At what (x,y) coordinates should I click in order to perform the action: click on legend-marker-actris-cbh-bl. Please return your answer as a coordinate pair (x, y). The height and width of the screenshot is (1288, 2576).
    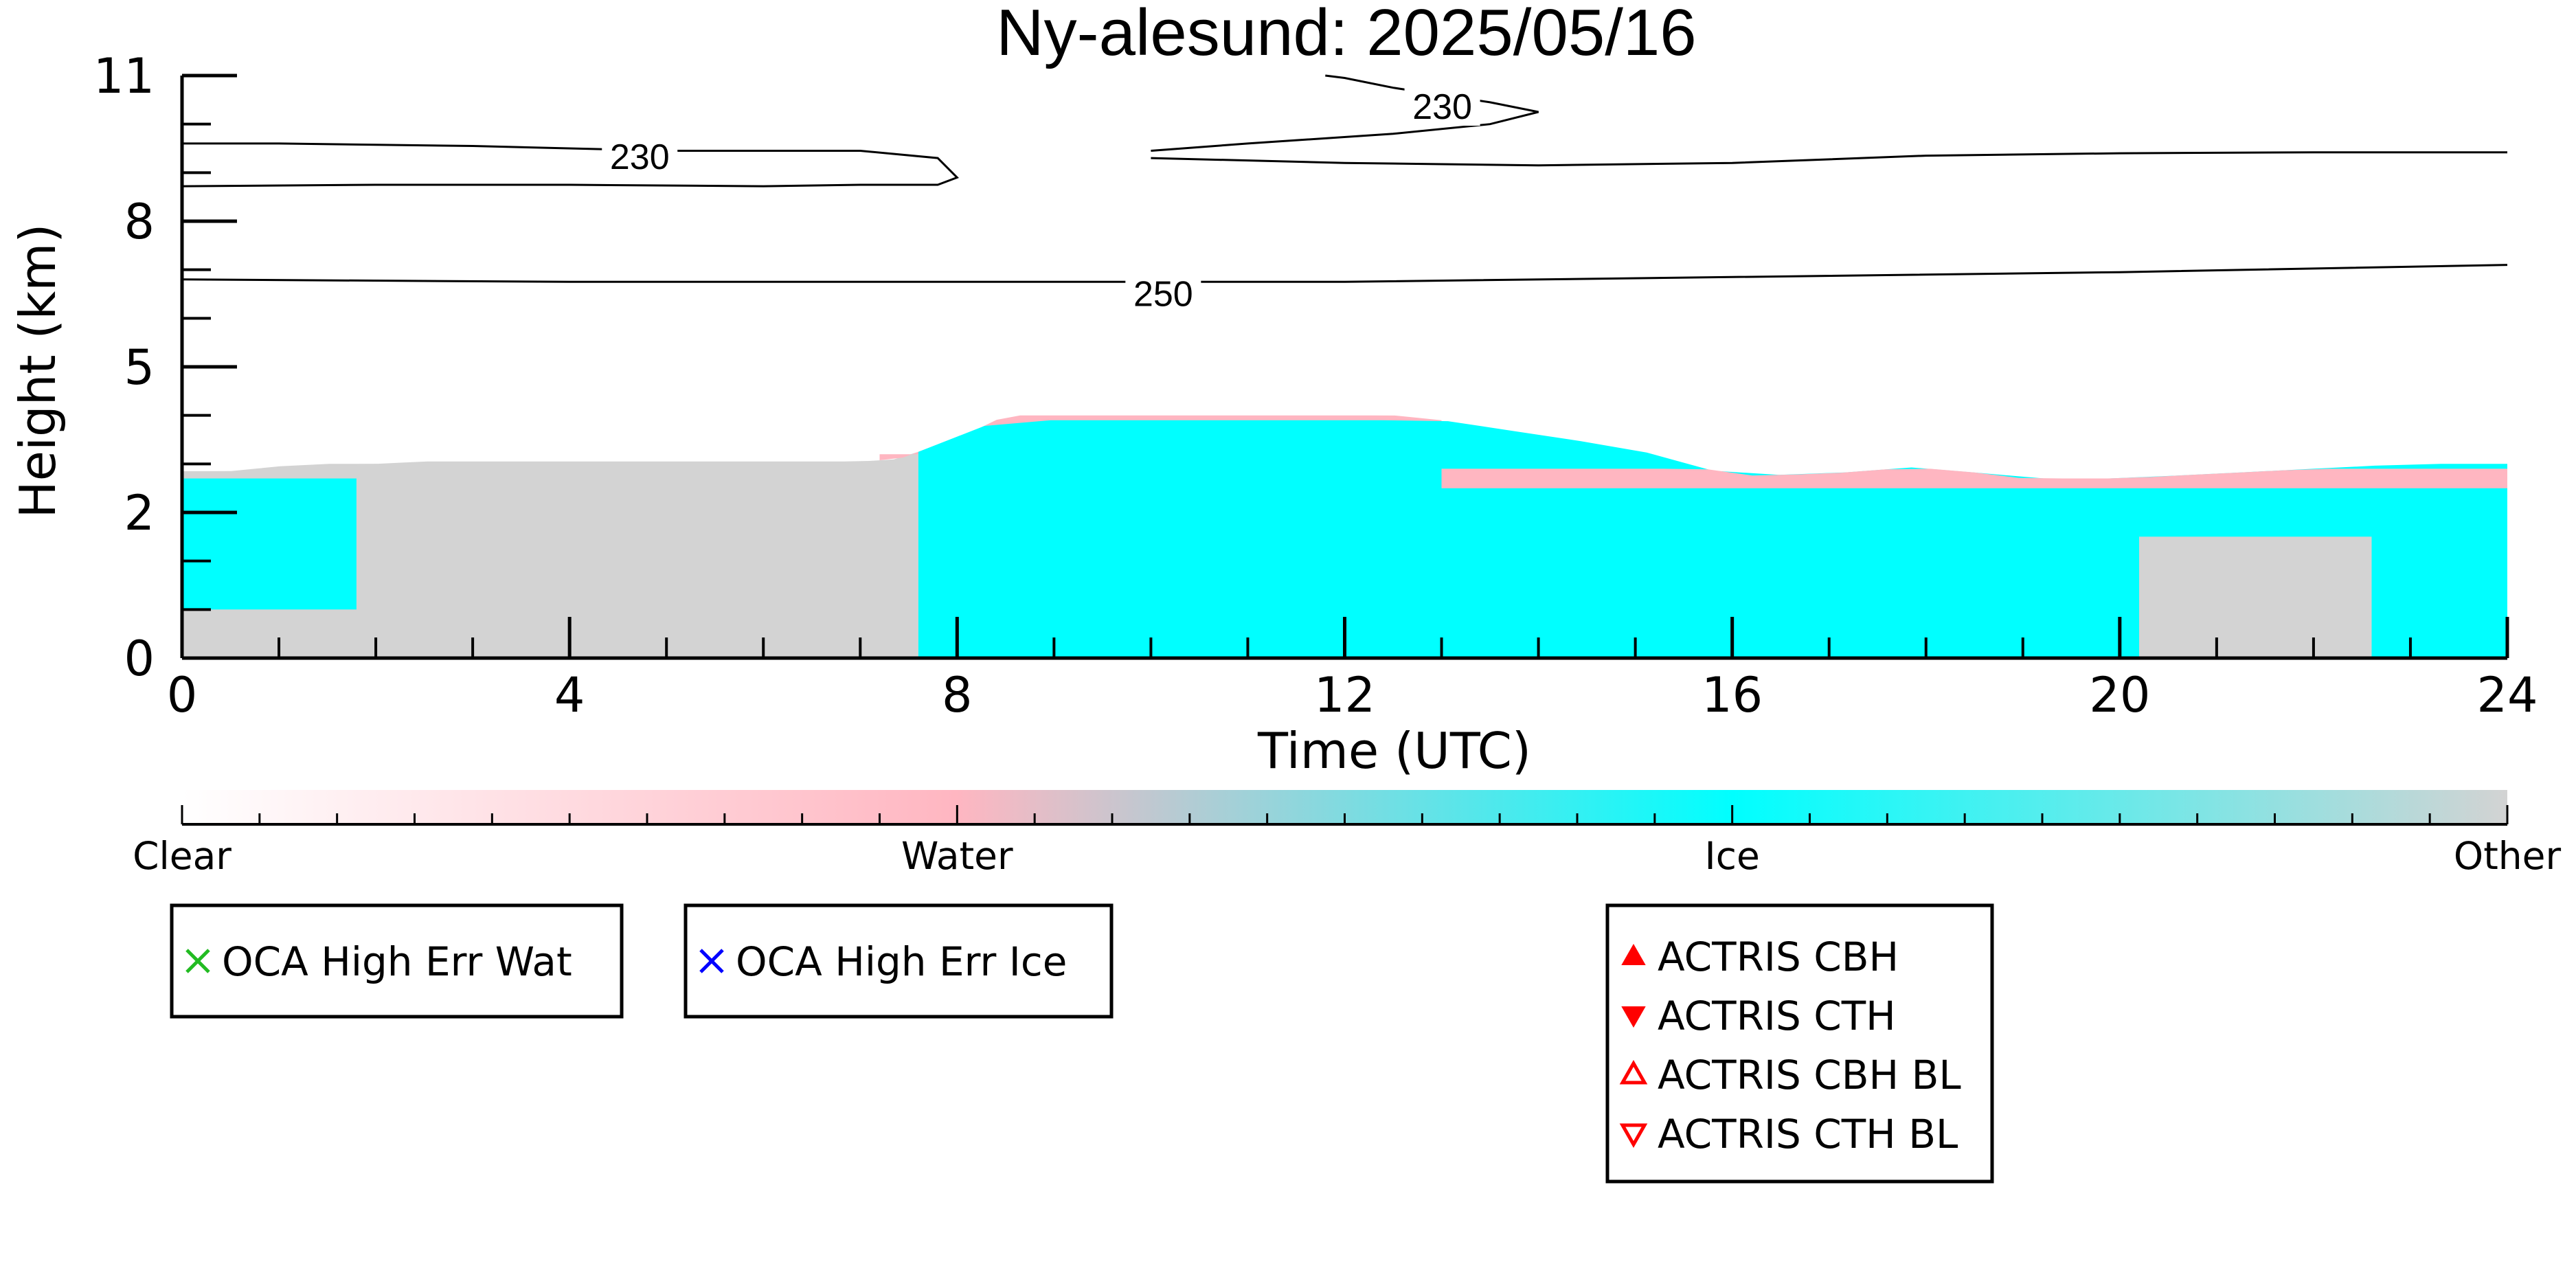
    Looking at the image, I should click on (1633, 1072).